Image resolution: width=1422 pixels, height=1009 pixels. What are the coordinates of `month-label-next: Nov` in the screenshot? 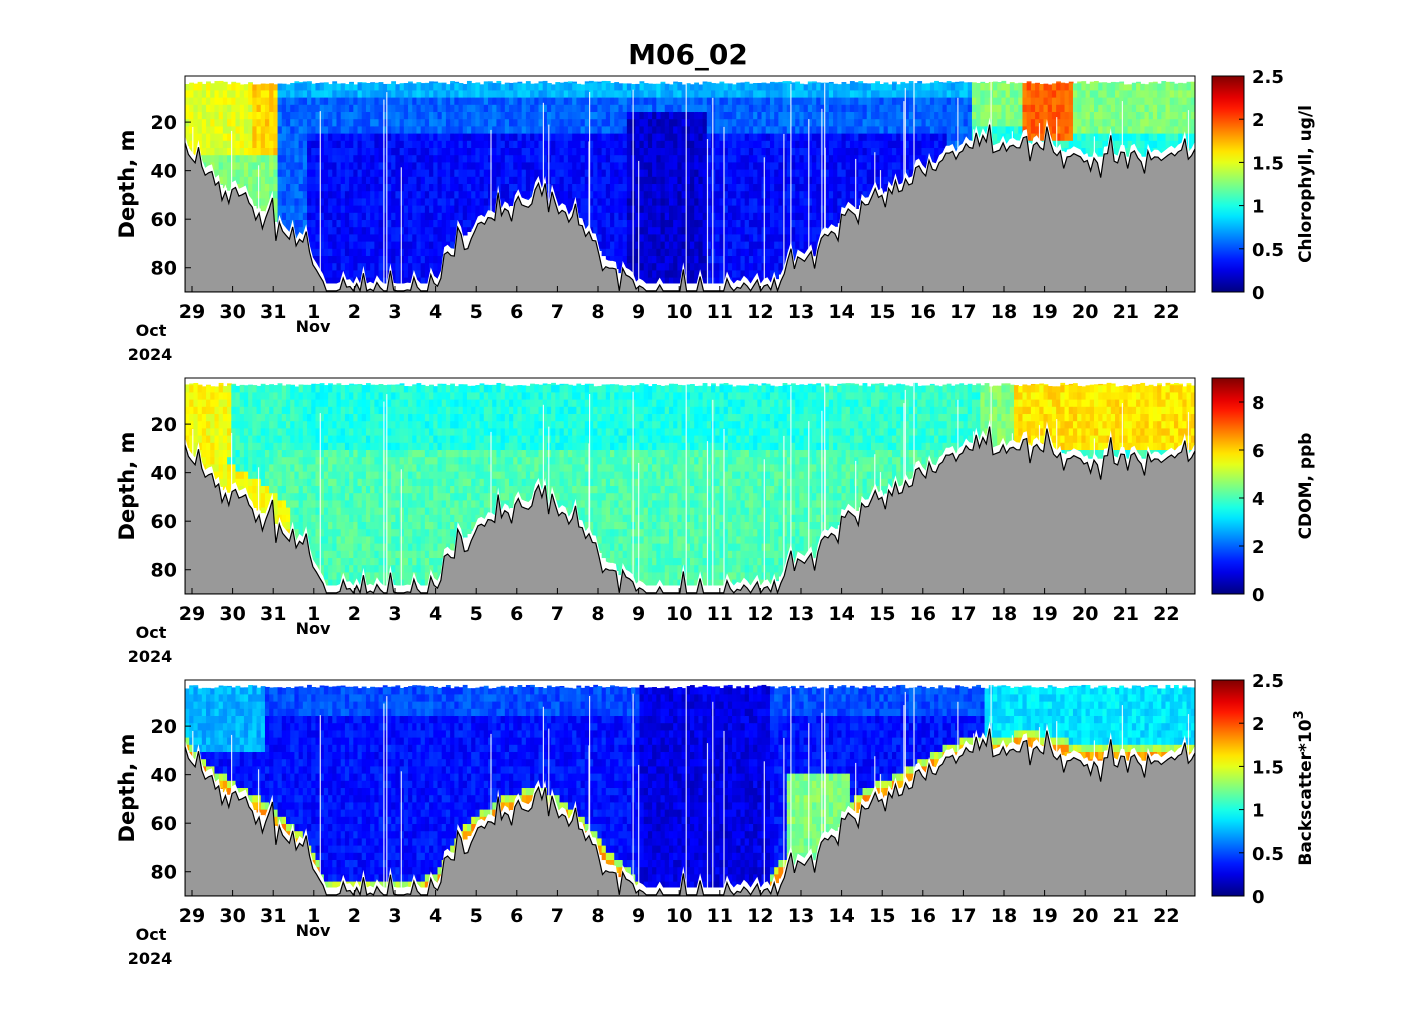 It's located at (313, 930).